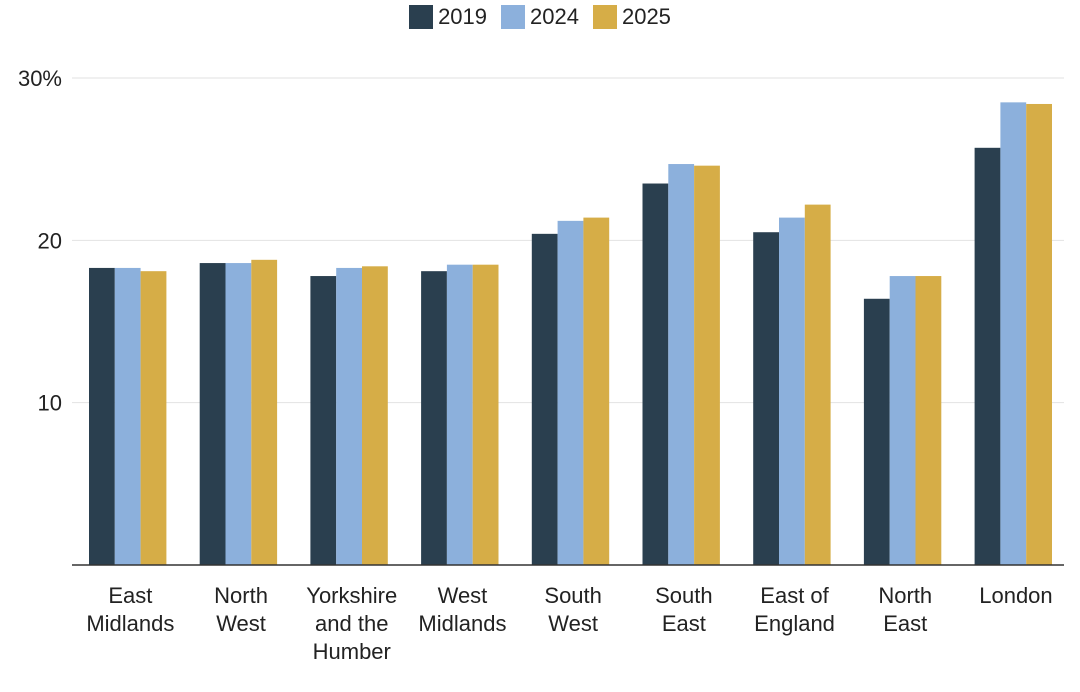 Image resolution: width=1080 pixels, height=692 pixels. Describe the element at coordinates (40, 78) in the screenshot. I see `y-tick-label: 30%` at that location.